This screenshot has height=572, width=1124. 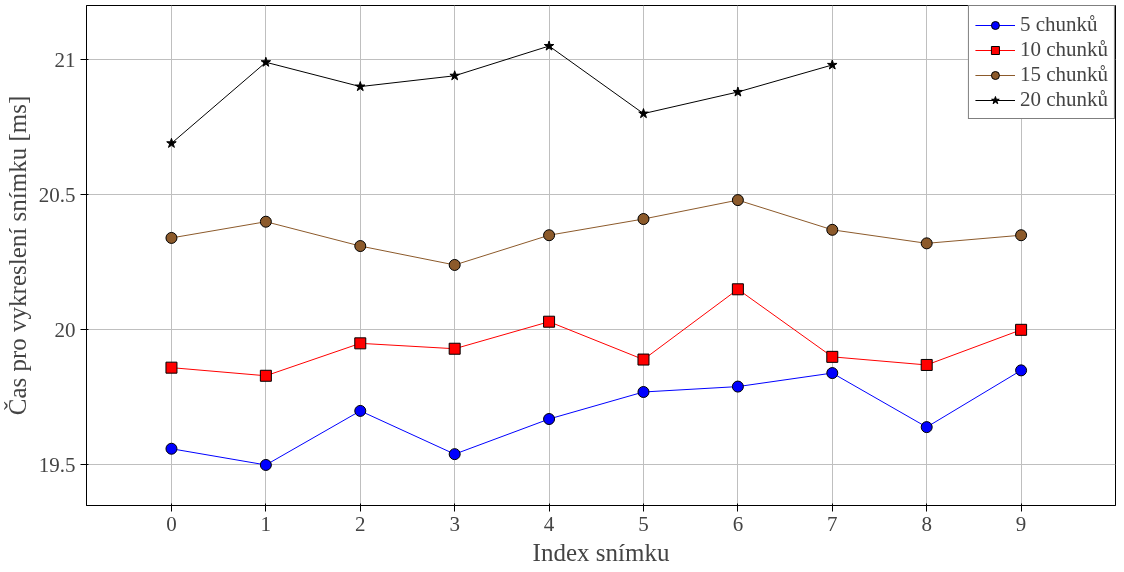 I want to click on x-tick-label: 1, so click(x=266, y=523).